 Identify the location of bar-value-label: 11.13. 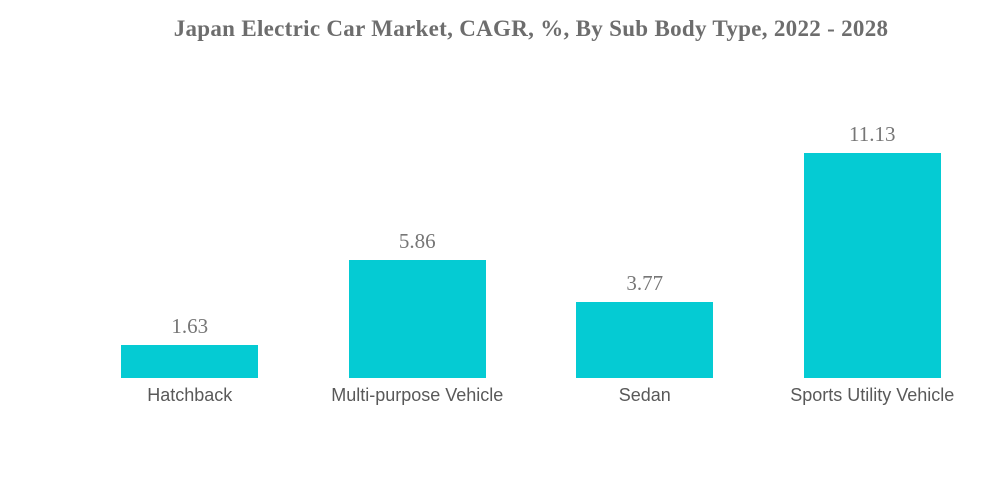
(872, 133).